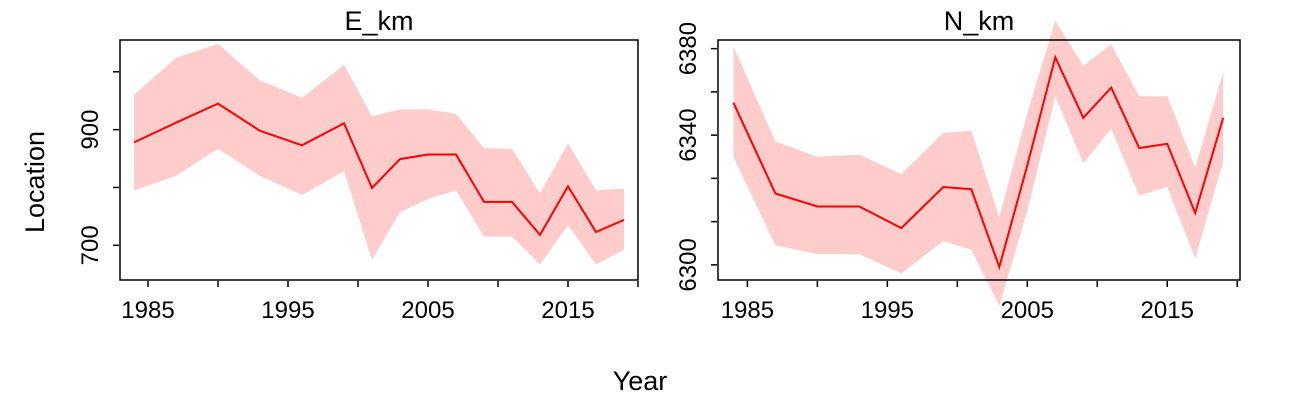 The height and width of the screenshot is (400, 1300). What do you see at coordinates (90, 130) in the screenshot?
I see `y-tick-label: 900` at bounding box center [90, 130].